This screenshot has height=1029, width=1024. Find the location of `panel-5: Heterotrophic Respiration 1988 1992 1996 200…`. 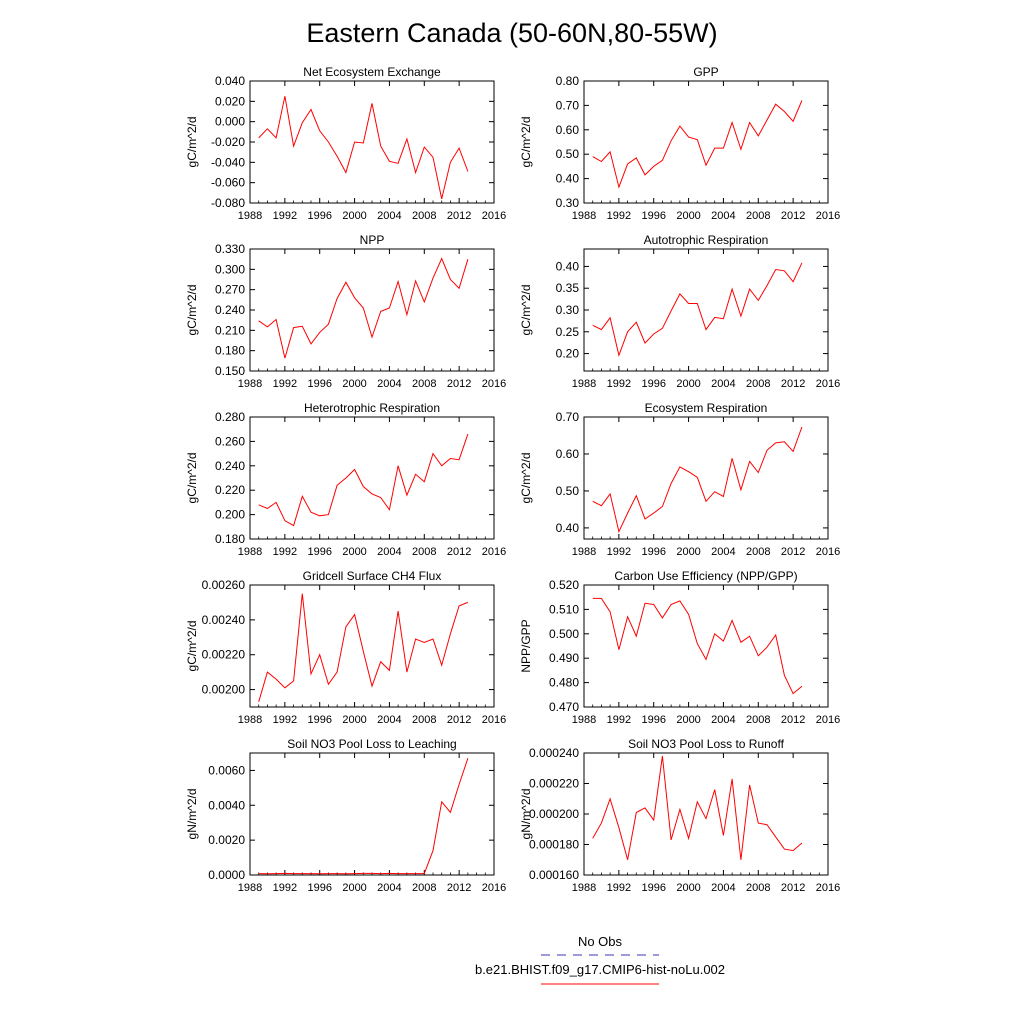

panel-5: Heterotrophic Respiration 1988 1992 1996 200… is located at coordinates (345, 479).